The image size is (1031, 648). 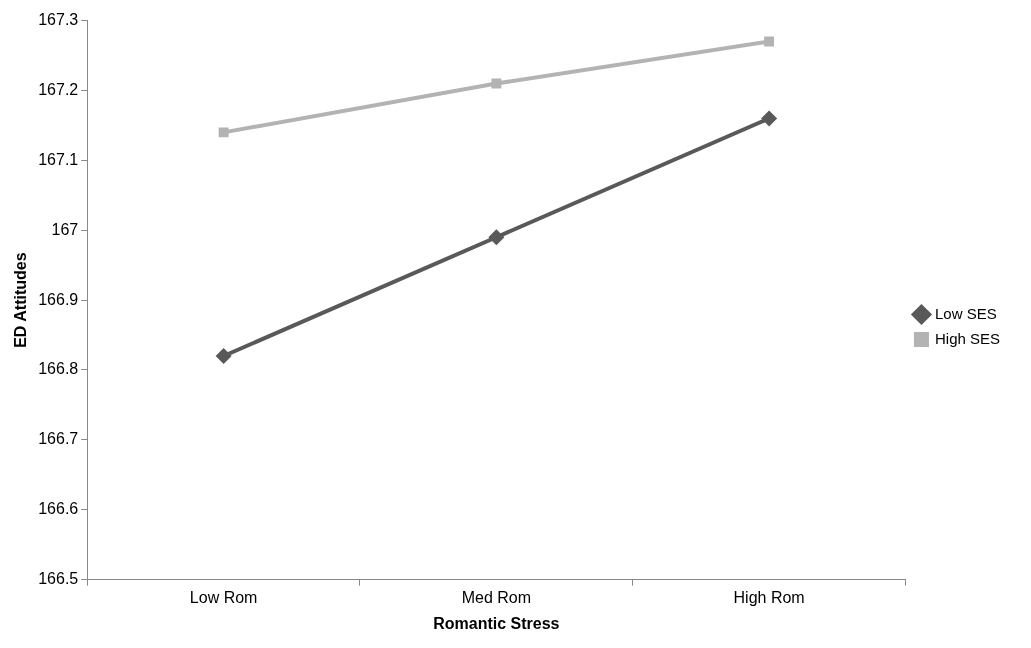 What do you see at coordinates (58, 369) in the screenshot?
I see `y-tick-label: 166.8` at bounding box center [58, 369].